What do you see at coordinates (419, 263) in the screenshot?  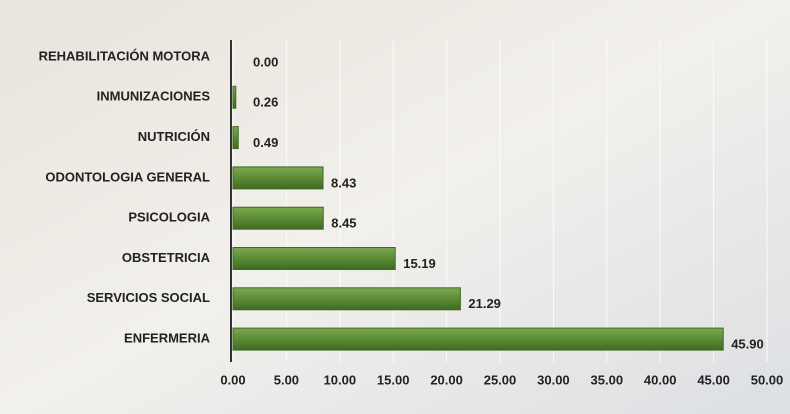 I see `data-label: 15.19` at bounding box center [419, 263].